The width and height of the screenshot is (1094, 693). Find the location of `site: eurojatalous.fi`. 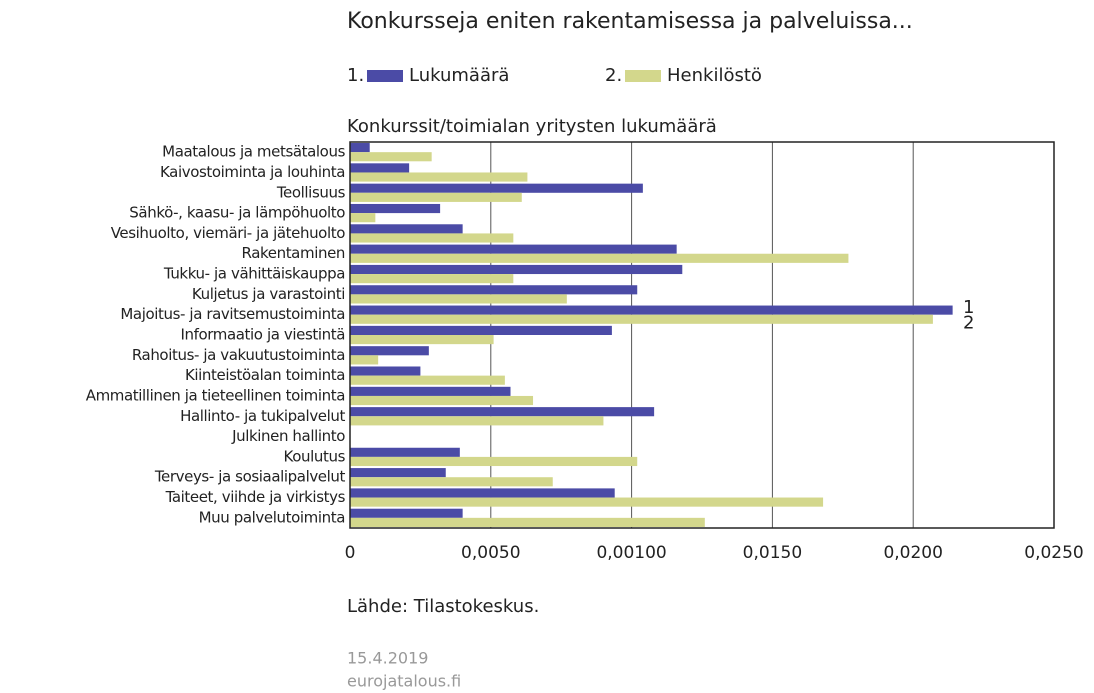

site: eurojatalous.fi is located at coordinates (404, 681).